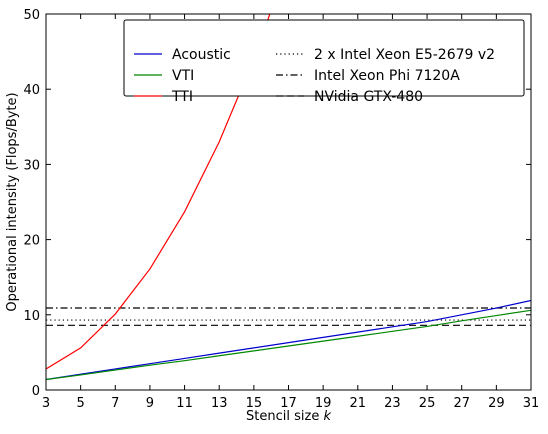 The width and height of the screenshot is (548, 434). I want to click on x-tick-label: 9, so click(150, 403).